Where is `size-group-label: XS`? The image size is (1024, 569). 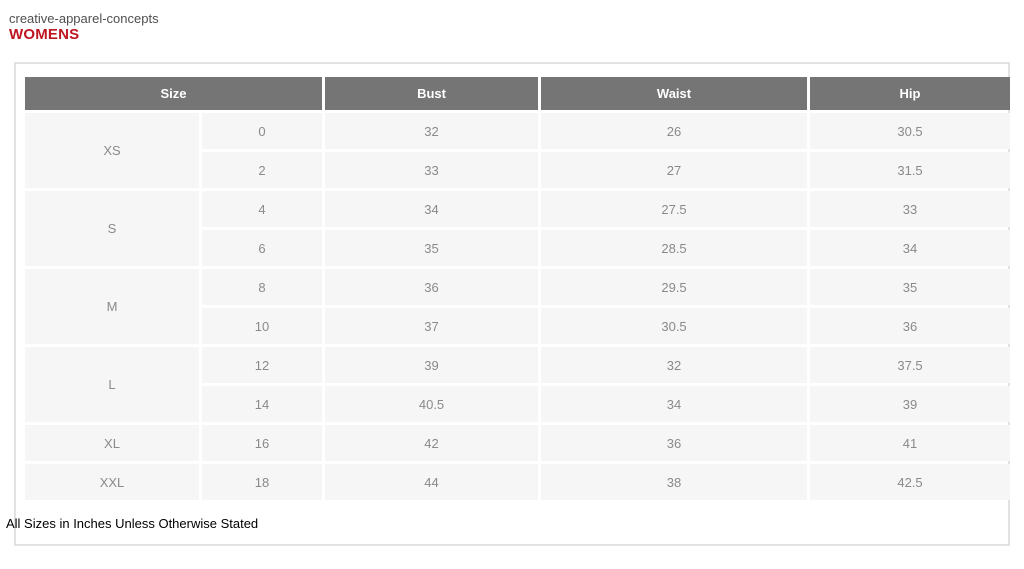
size-group-label: XS is located at coordinates (112, 150).